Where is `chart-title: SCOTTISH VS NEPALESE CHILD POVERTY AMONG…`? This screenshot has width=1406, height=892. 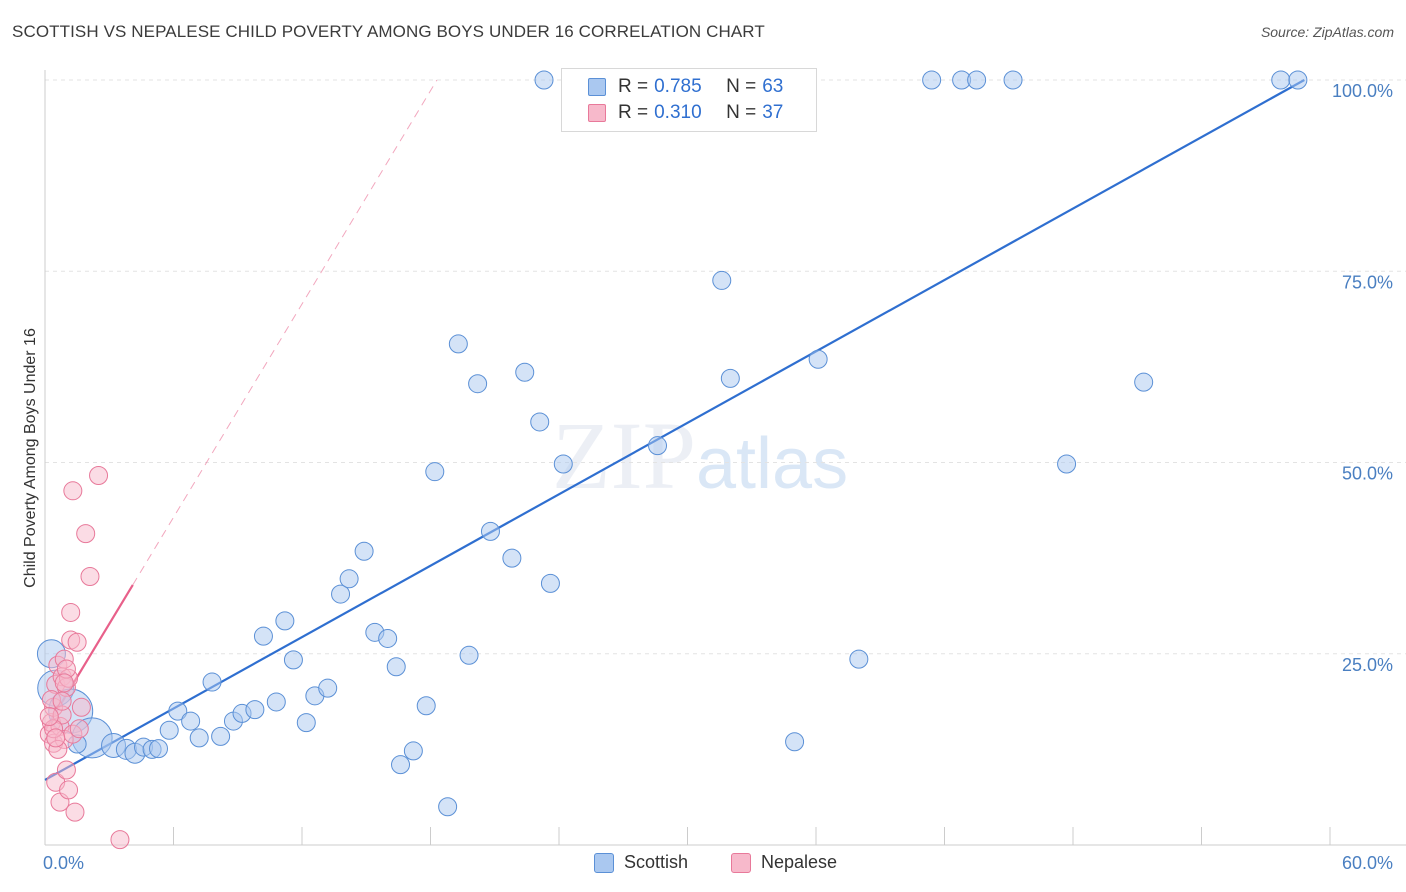
chart-title: SCOTTISH VS NEPALESE CHILD POVERTY AMONG… is located at coordinates (388, 31).